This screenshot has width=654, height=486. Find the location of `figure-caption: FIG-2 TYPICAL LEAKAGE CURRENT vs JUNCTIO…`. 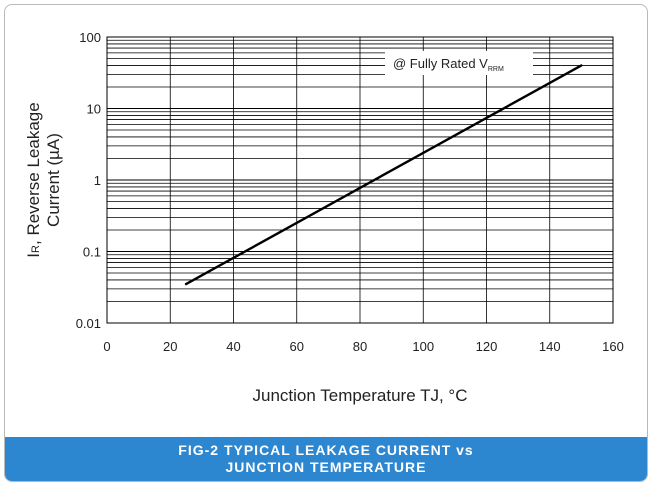

figure-caption: FIG-2 TYPICAL LEAKAGE CURRENT vs JUNCTIO… is located at coordinates (326, 459).